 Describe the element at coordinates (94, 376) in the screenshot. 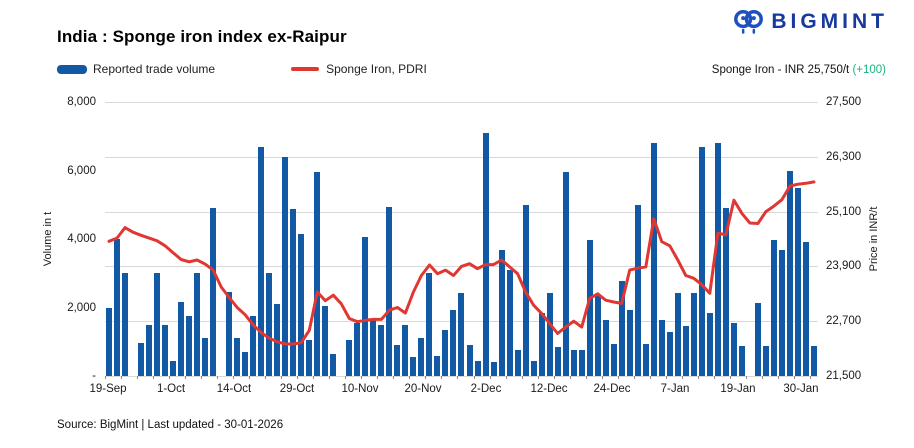

I see `left-axis-tick-label: -` at that location.